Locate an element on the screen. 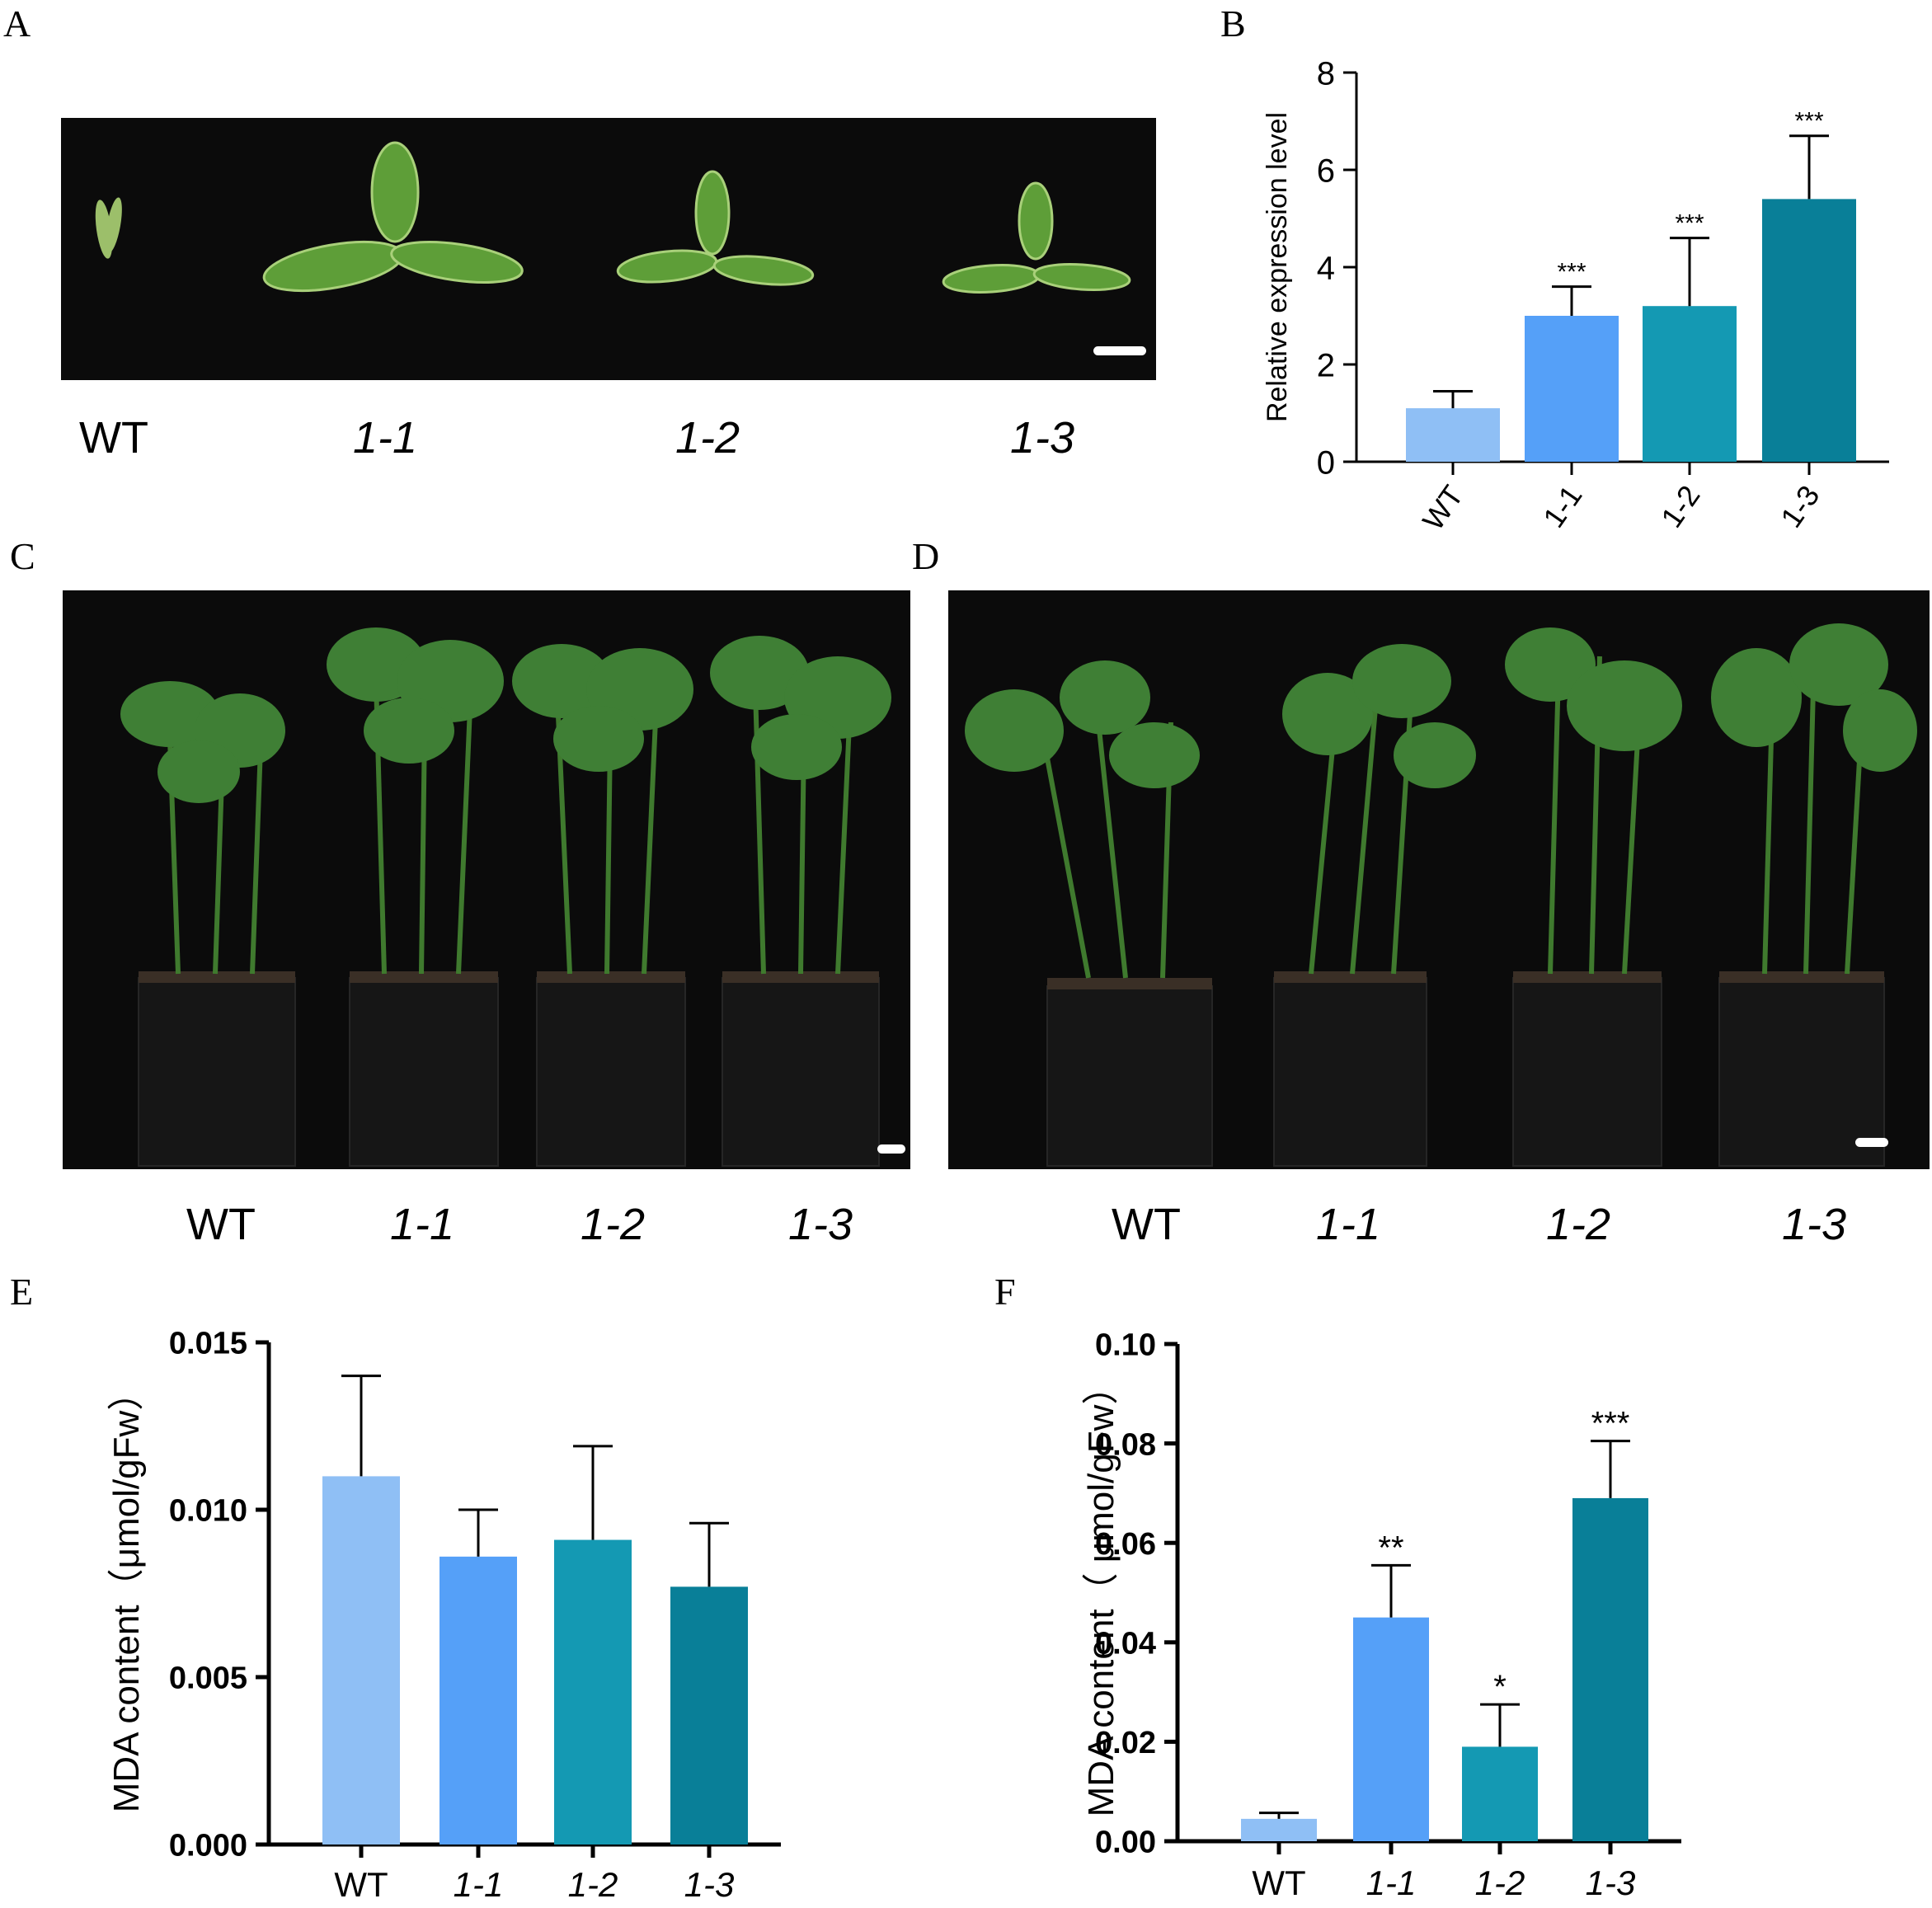 This screenshot has height=1908, width=1932. chart-f-y-tick-label: 0.08 is located at coordinates (1125, 1444).